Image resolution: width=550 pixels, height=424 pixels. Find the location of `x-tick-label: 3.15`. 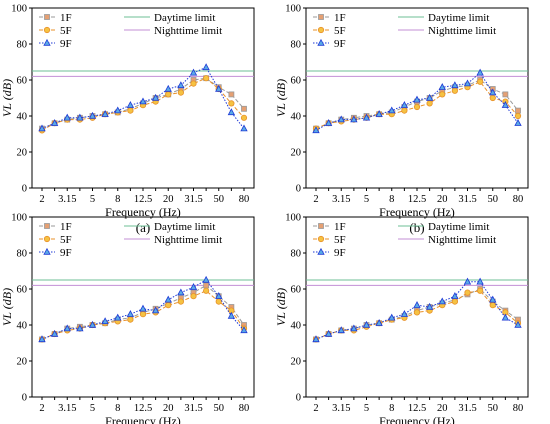

x-tick-label: 3.15 is located at coordinates (67, 408).